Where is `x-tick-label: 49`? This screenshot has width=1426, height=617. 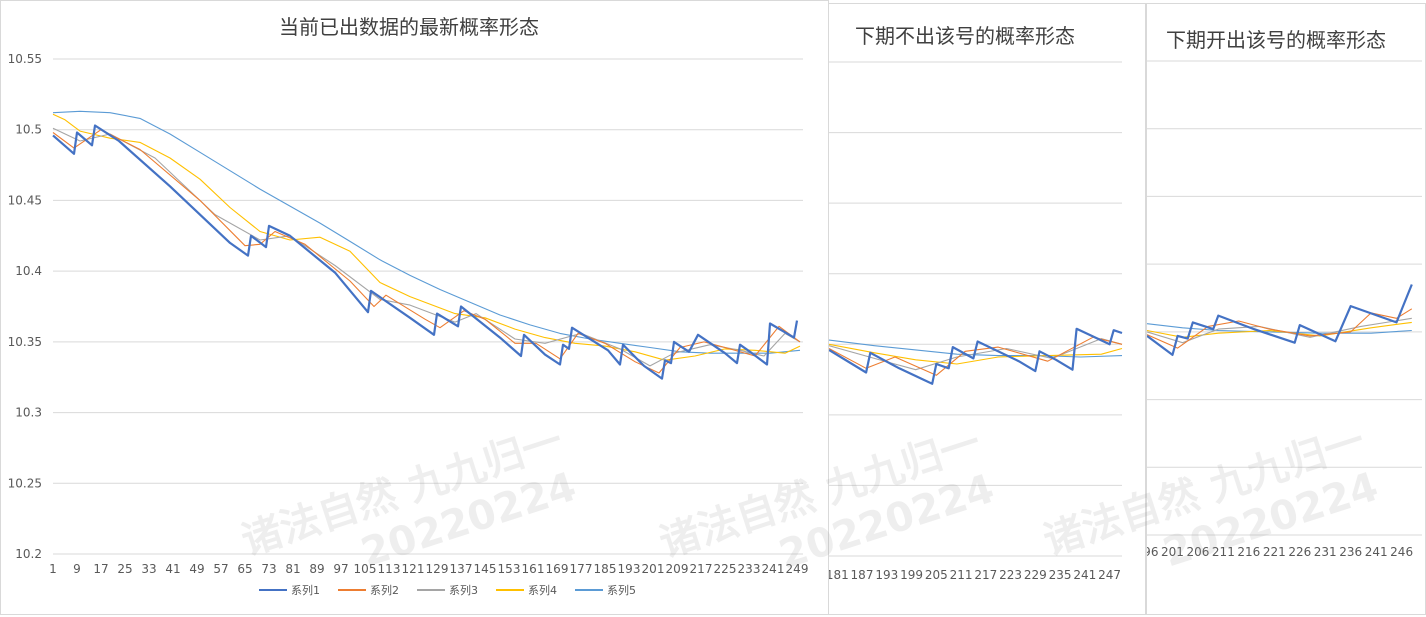 x-tick-label: 49 is located at coordinates (196, 569).